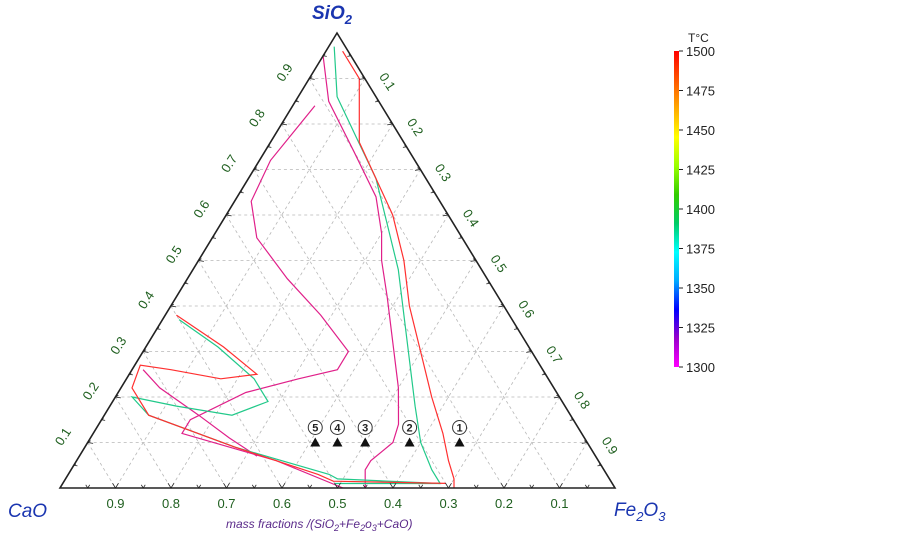 This screenshot has width=903, height=535. I want to click on colorbar-tick-label: 1450, so click(700, 130).